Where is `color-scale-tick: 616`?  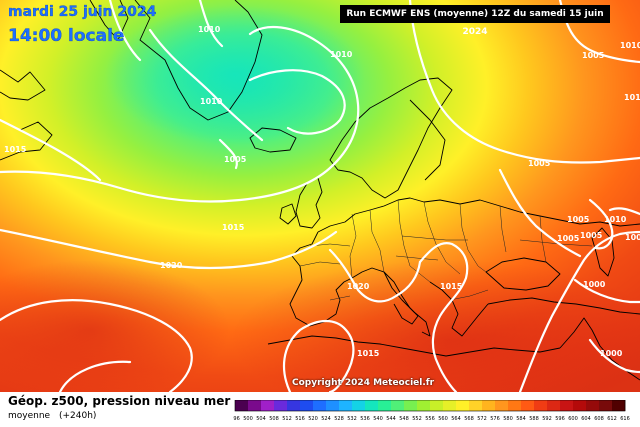
color-scale-tick: 616 is located at coordinates (625, 419).